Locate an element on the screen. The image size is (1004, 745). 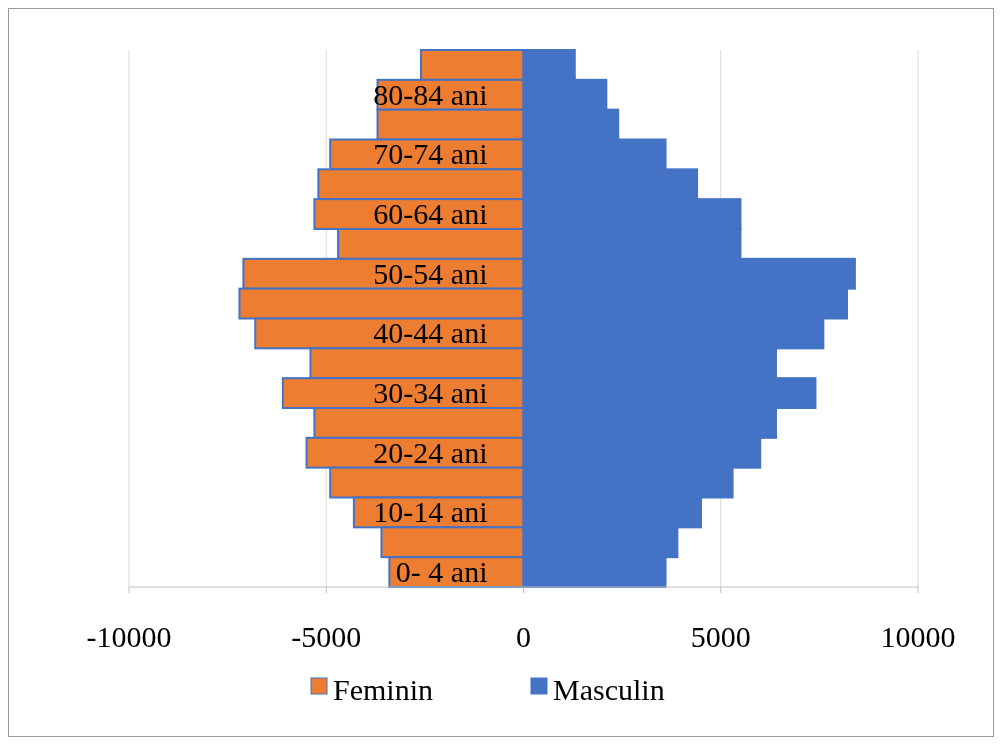
x-tick-label: -5000 is located at coordinates (326, 636).